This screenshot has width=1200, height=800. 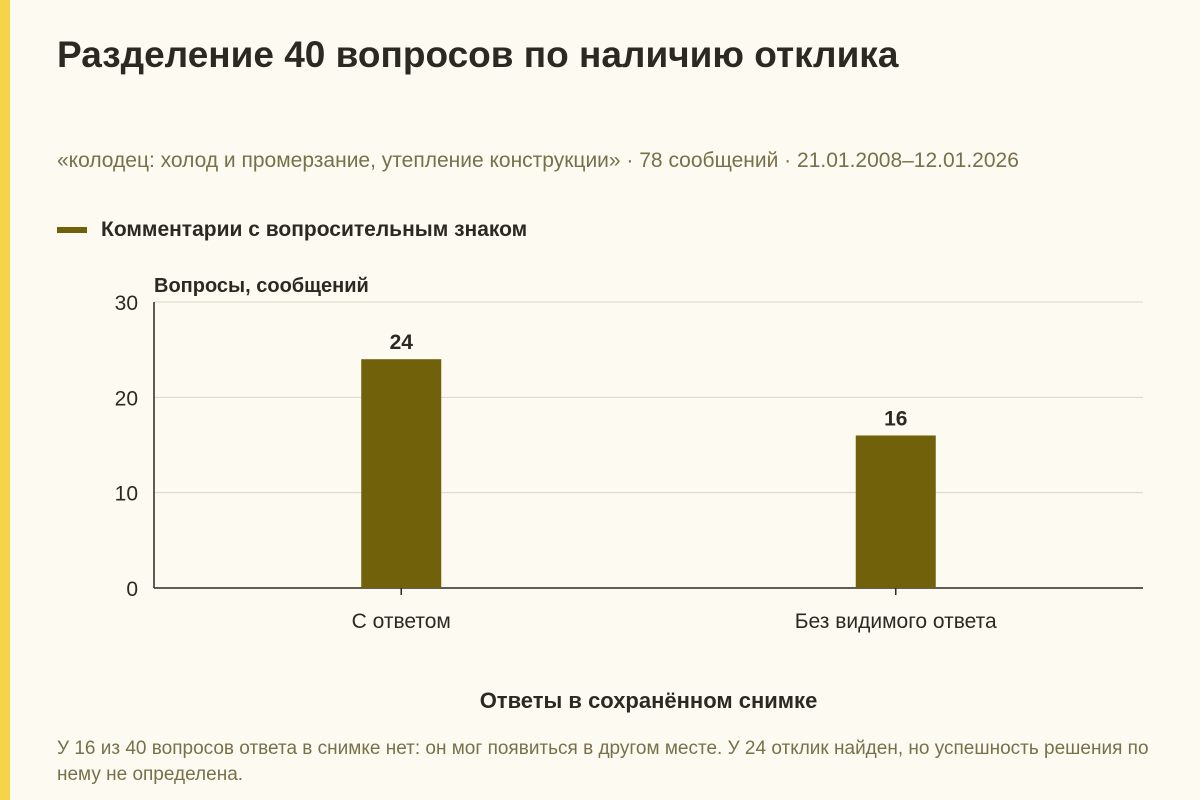 I want to click on y-tick-label: 10, so click(x=126, y=494).